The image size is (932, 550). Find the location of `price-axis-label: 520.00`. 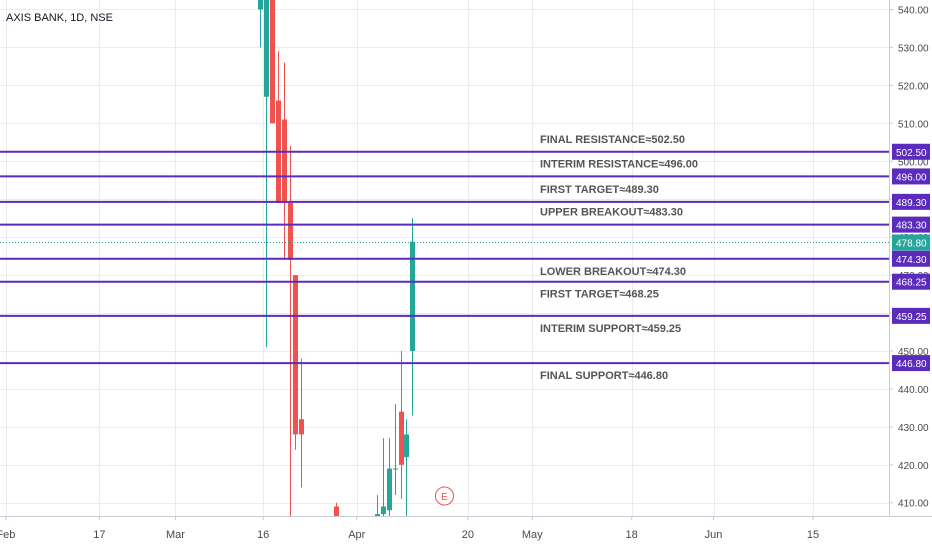

price-axis-label: 520.00 is located at coordinates (913, 86).